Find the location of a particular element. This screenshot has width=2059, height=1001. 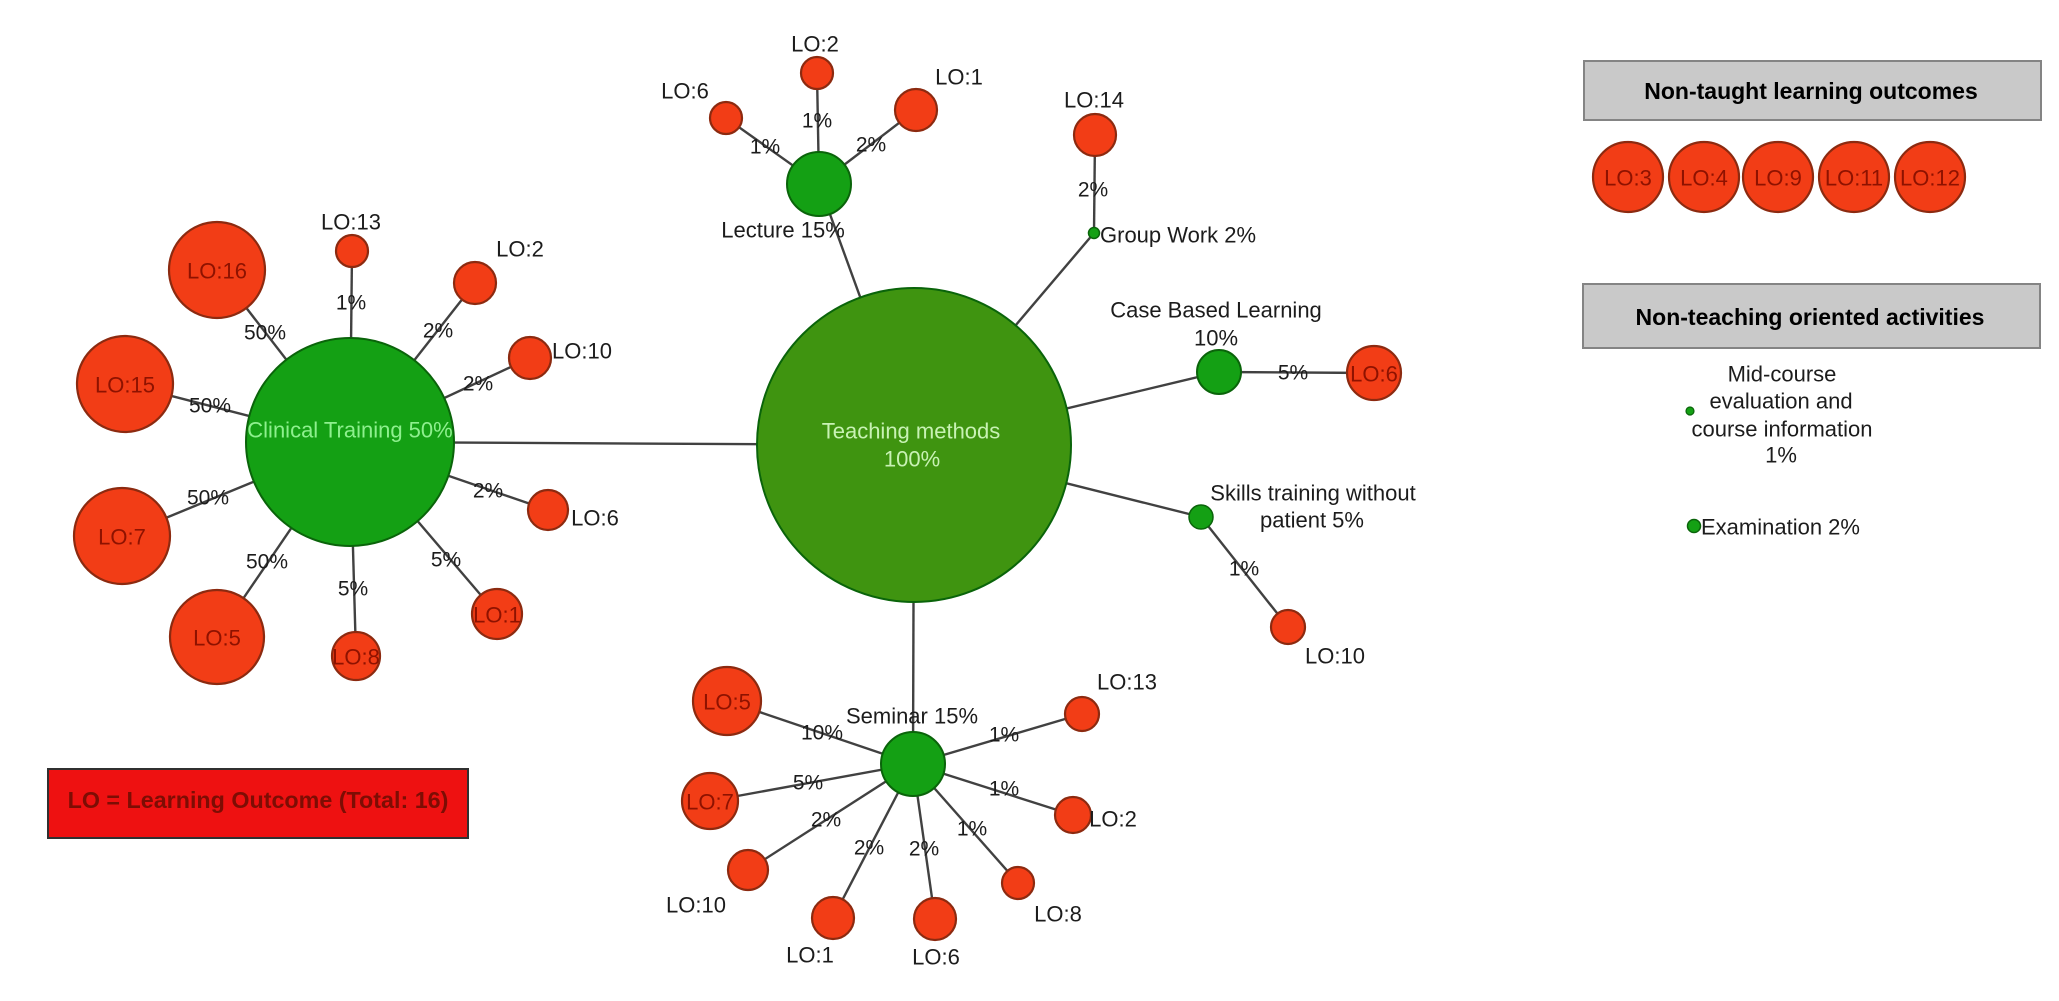

svg-text: Skills training without is located at coordinates (1312, 493).